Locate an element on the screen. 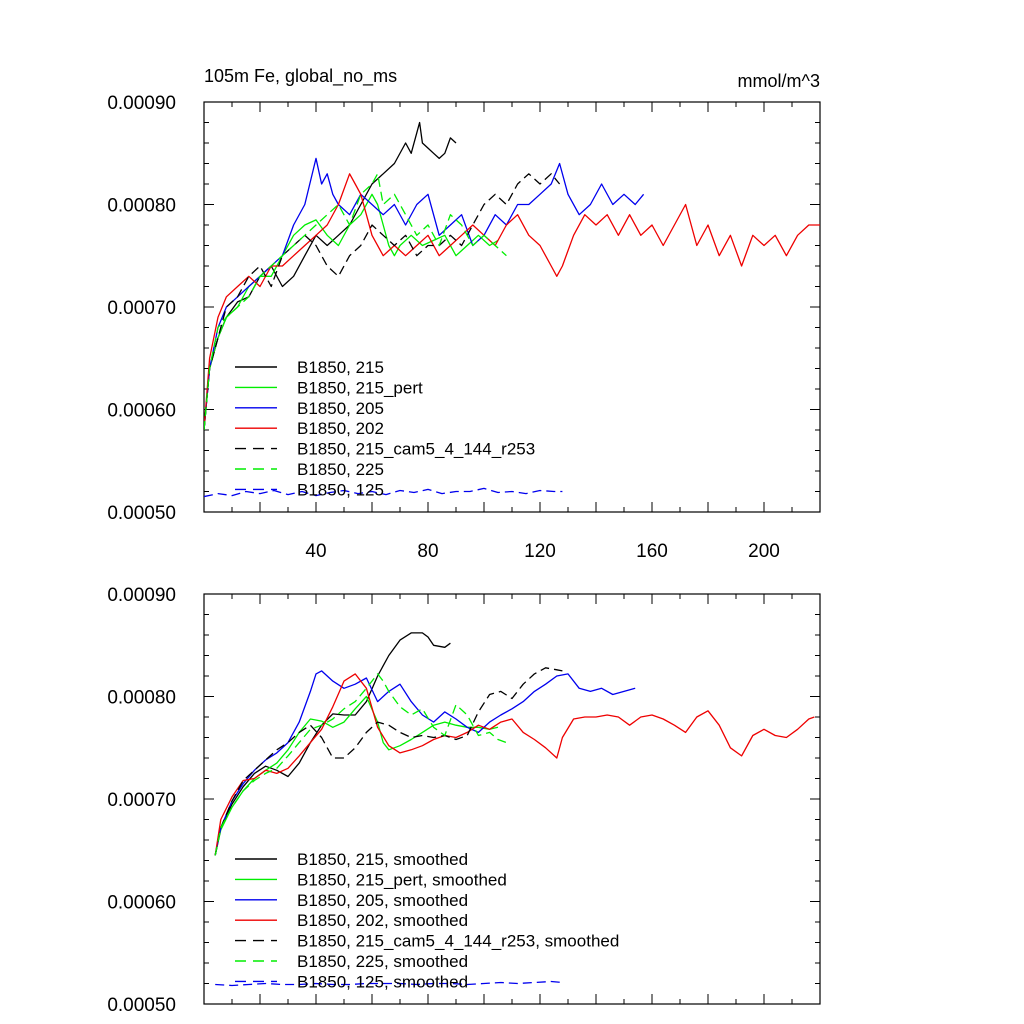 The width and height of the screenshot is (1024, 1024). x-tick-label: 200 is located at coordinates (764, 551).